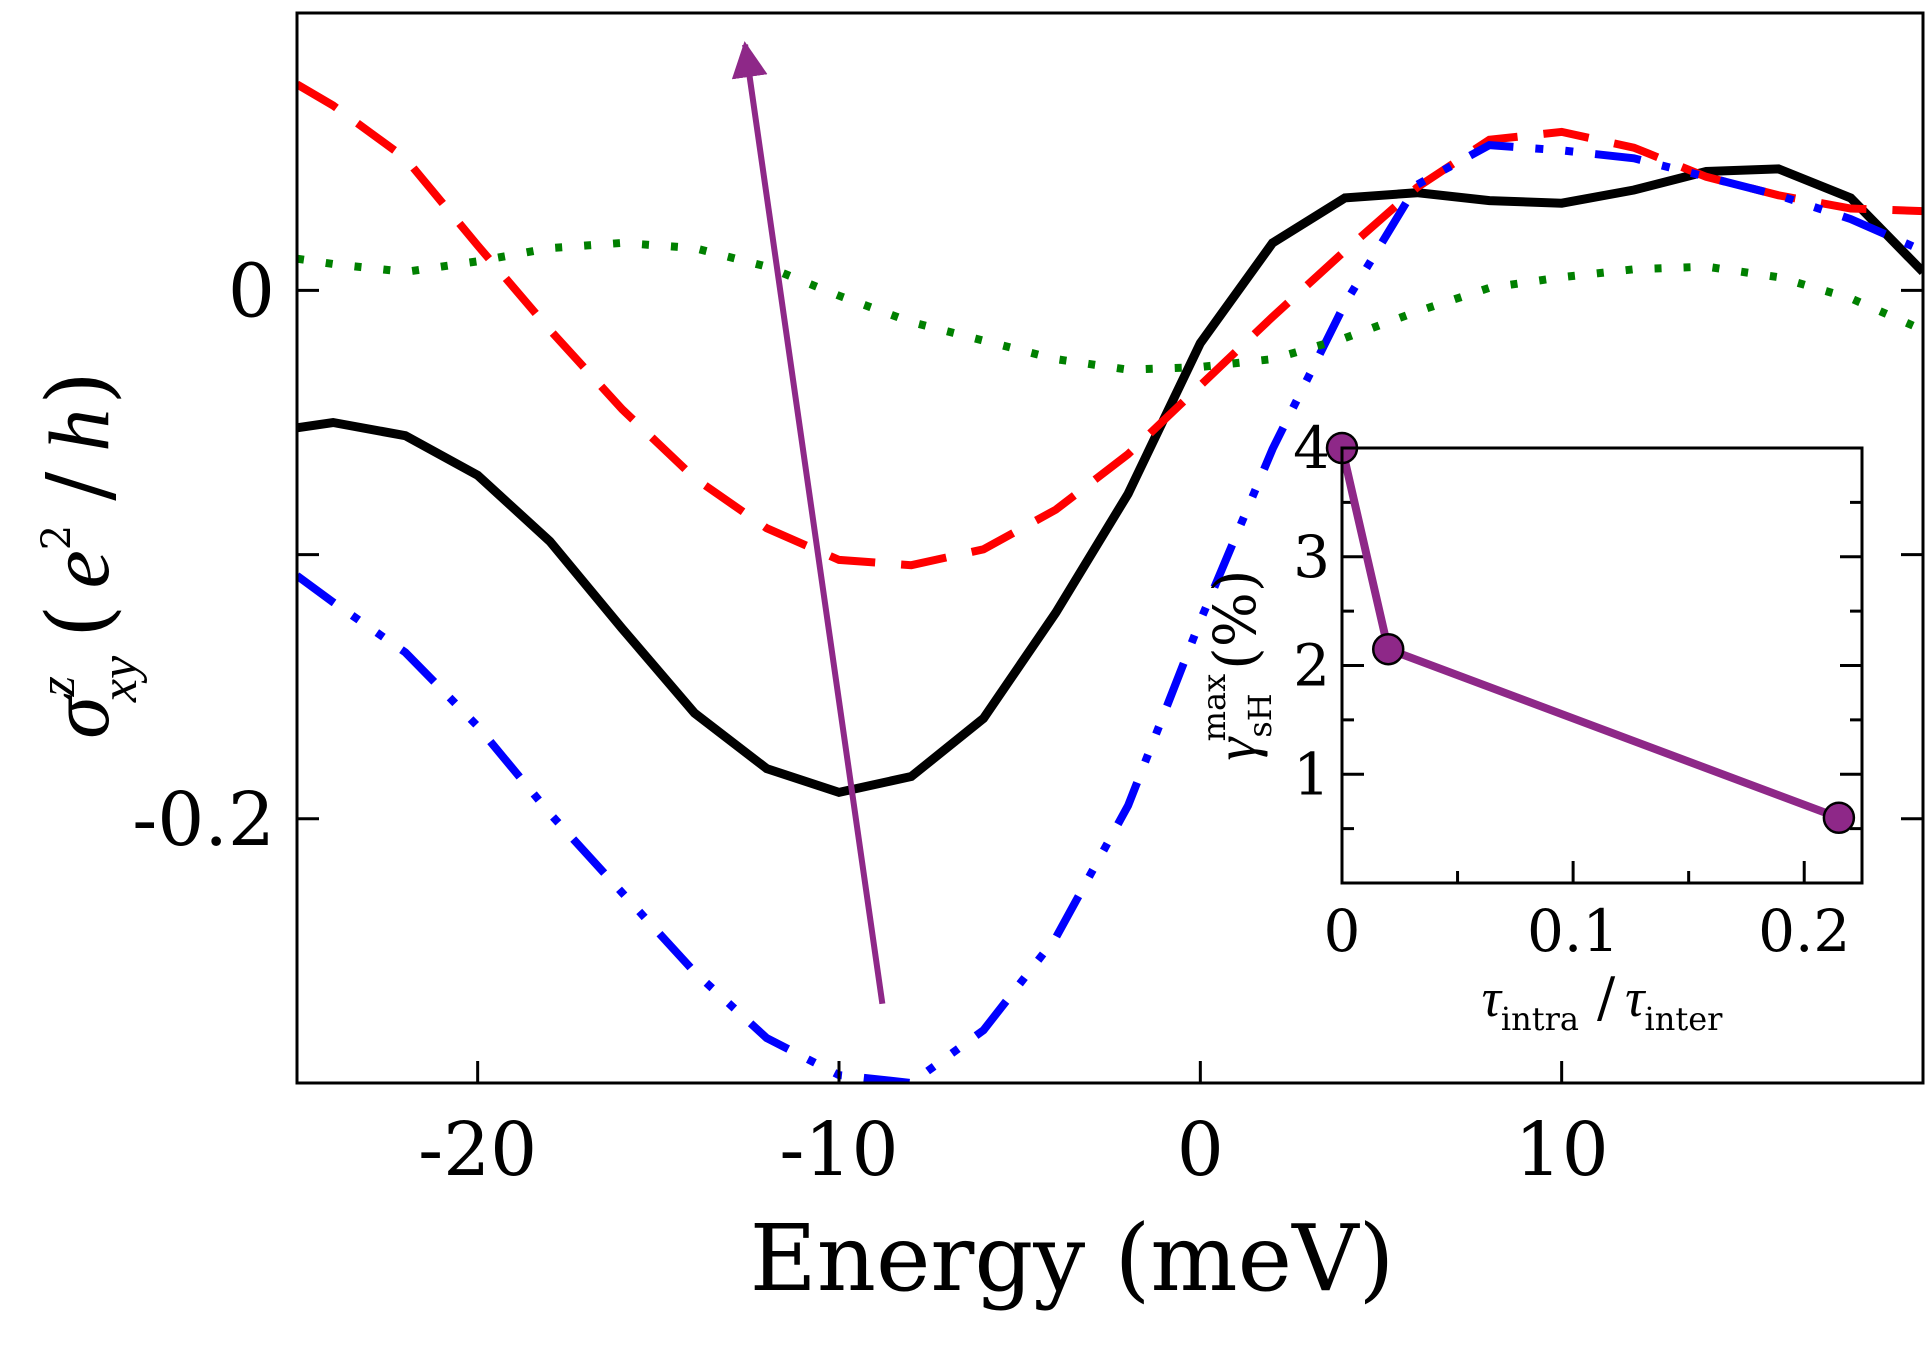 The height and width of the screenshot is (1360, 1925). Describe the element at coordinates (1214, 707) in the screenshot. I see `inset-y-sup: max` at that location.